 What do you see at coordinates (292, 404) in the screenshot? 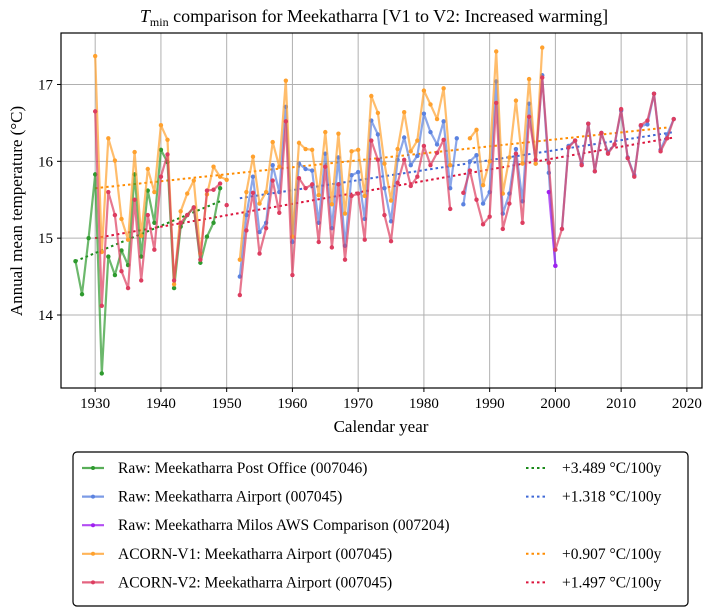
I see `x-tick-label: 1960` at bounding box center [292, 404].